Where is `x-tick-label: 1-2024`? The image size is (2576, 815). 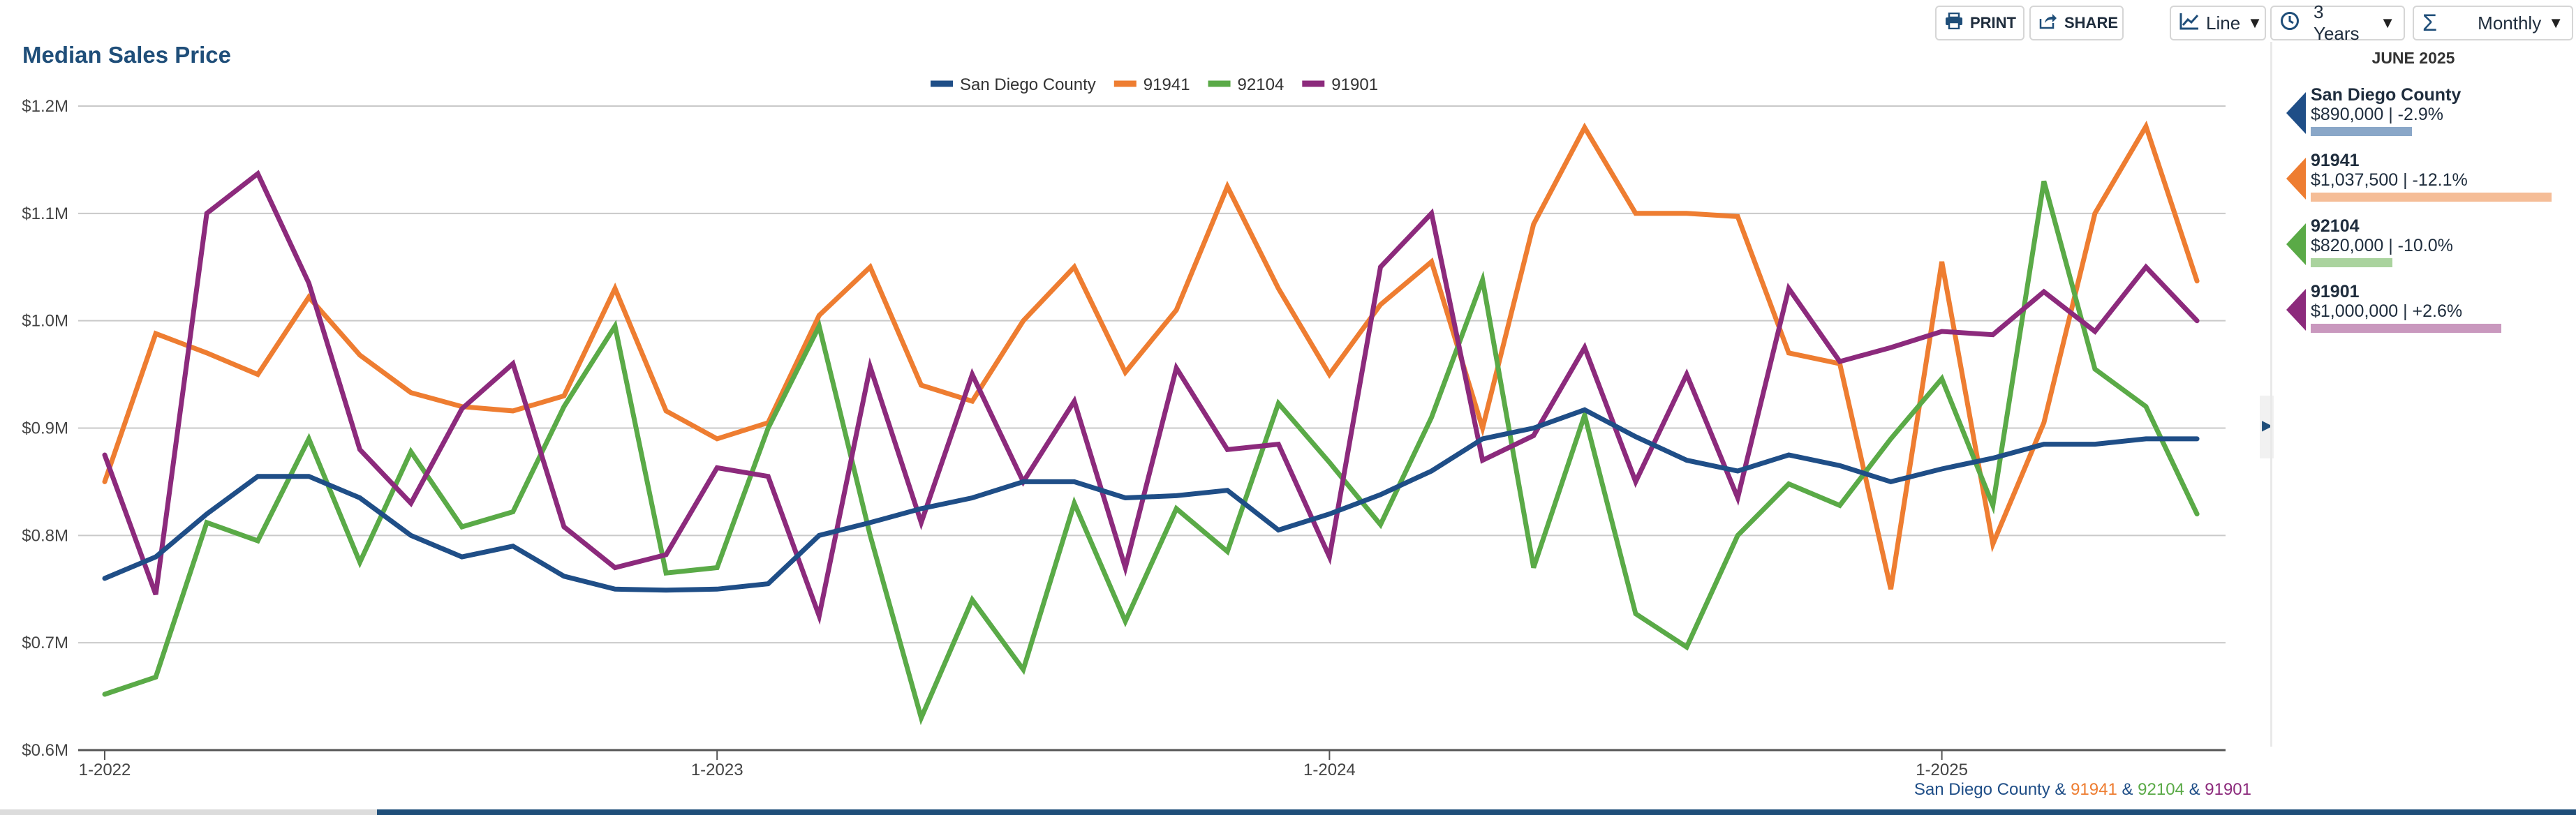 x-tick-label: 1-2024 is located at coordinates (1329, 770).